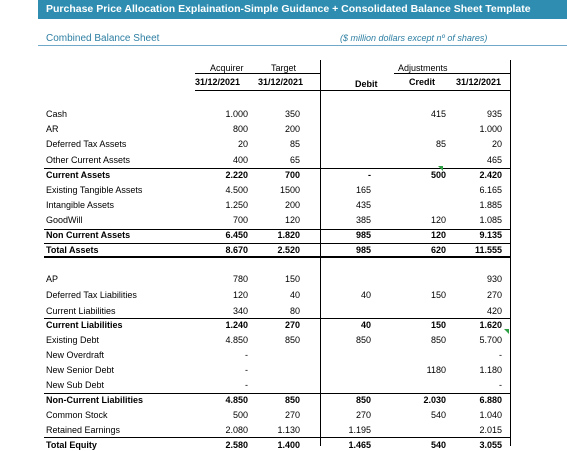  I want to click on row-label: Total Assets, so click(72, 250).